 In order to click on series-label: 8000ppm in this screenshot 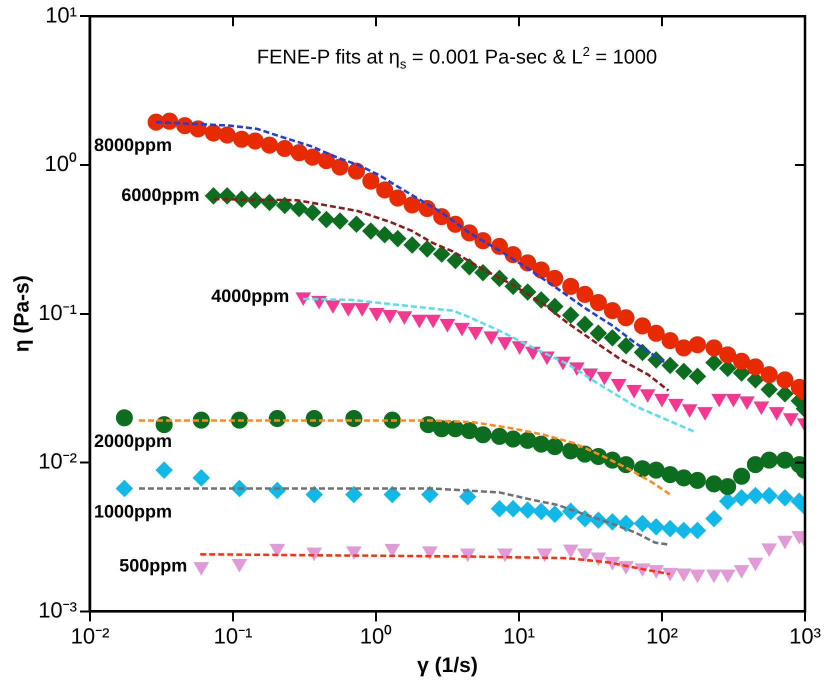, I will do `click(133, 145)`.